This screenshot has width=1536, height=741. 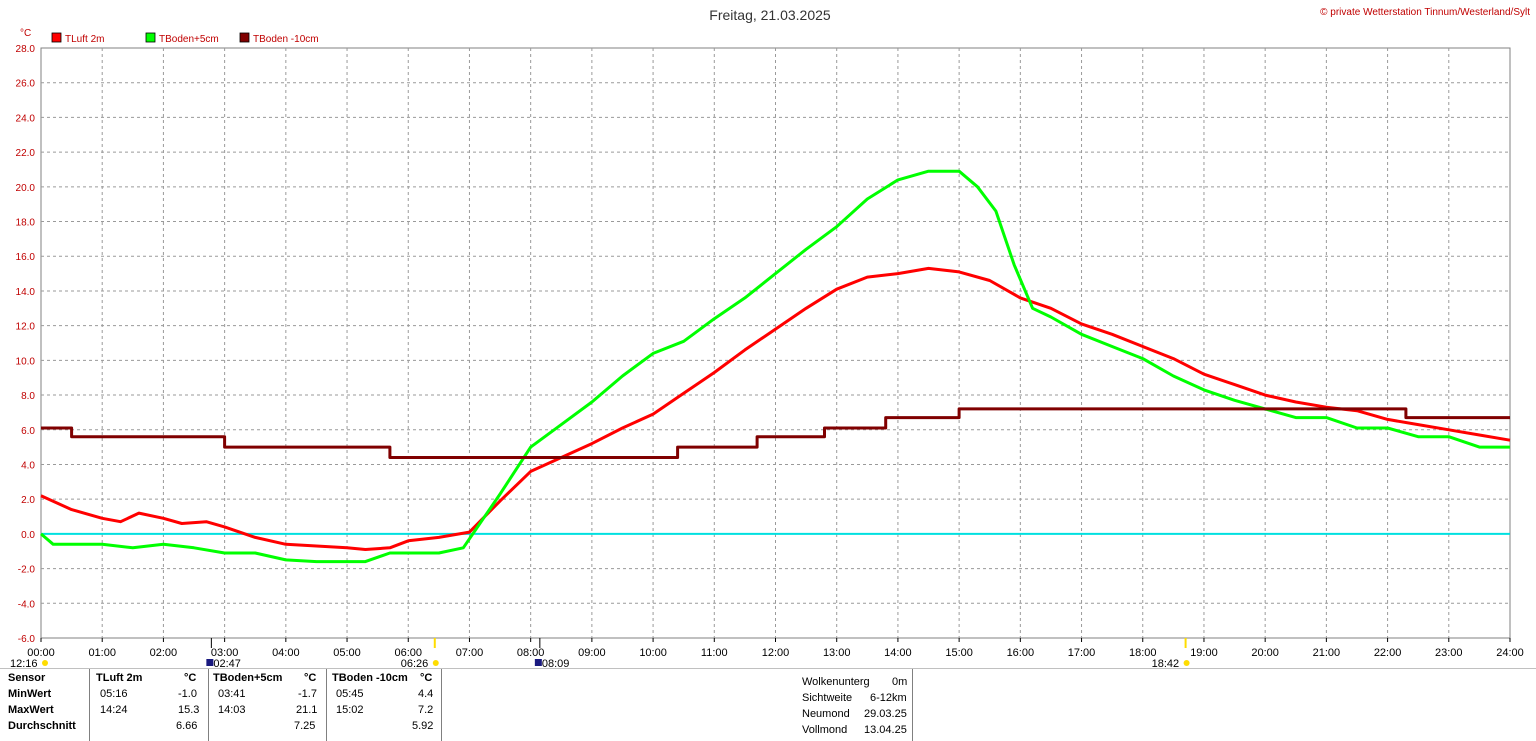 I want to click on moonrise-icon, so click(x=210, y=662).